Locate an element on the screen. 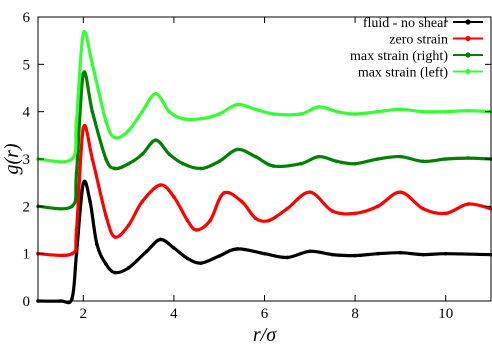 The width and height of the screenshot is (492, 348). y-tick-label: 1 is located at coordinates (27, 255).